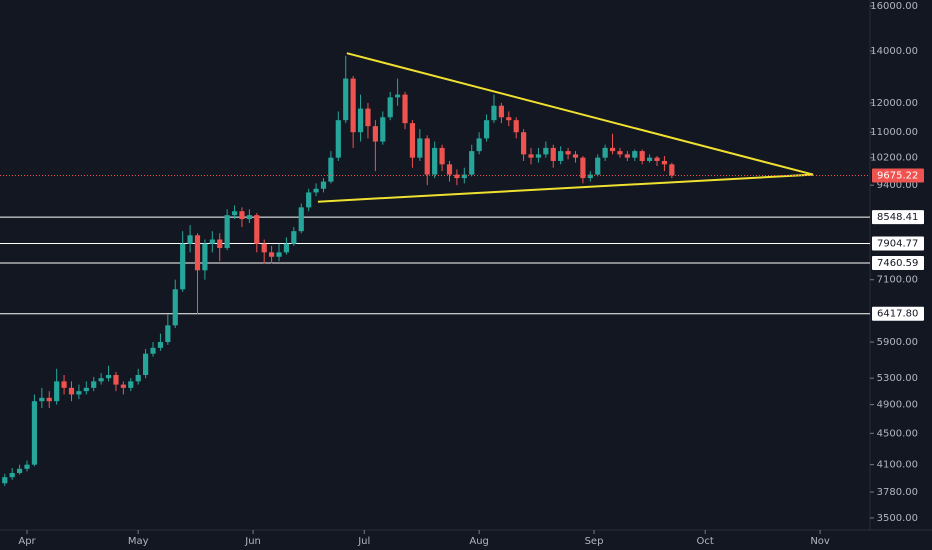  What do you see at coordinates (479, 541) in the screenshot?
I see `x-tick-label: Aug` at bounding box center [479, 541].